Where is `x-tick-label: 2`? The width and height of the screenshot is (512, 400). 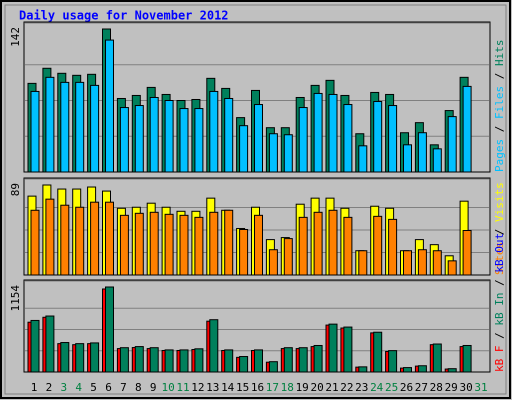 x-tick-label: 2 is located at coordinates (49, 387).